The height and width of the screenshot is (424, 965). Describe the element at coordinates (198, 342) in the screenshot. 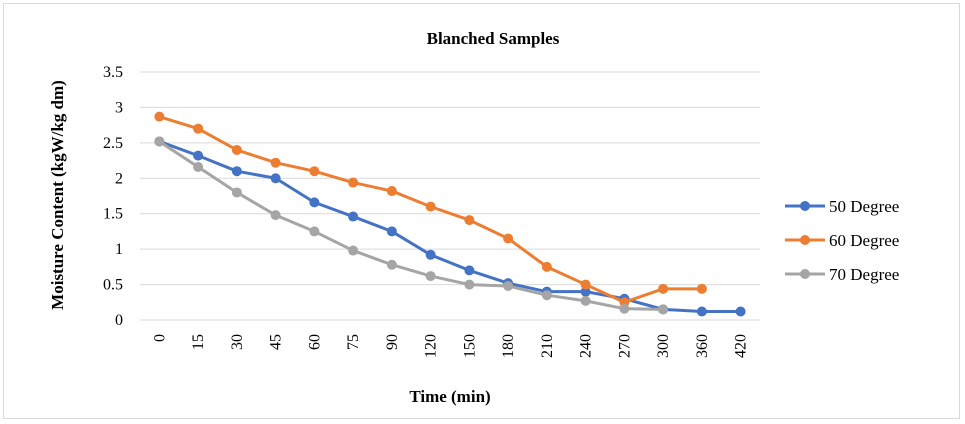

I see `x-tick-label: 15` at that location.